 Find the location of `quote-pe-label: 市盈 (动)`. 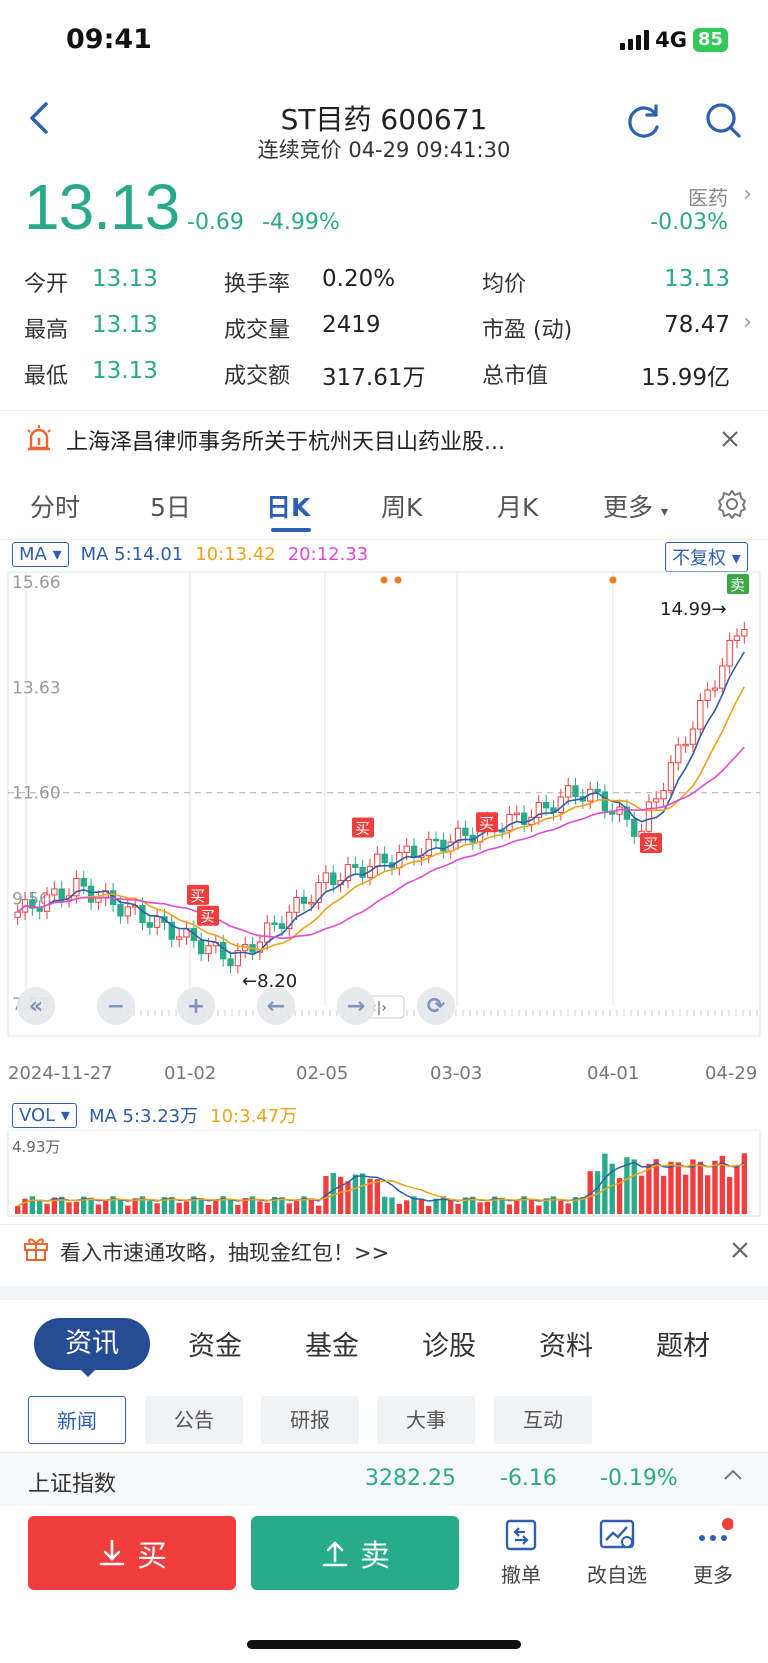

quote-pe-label: 市盈 (动) is located at coordinates (527, 328).